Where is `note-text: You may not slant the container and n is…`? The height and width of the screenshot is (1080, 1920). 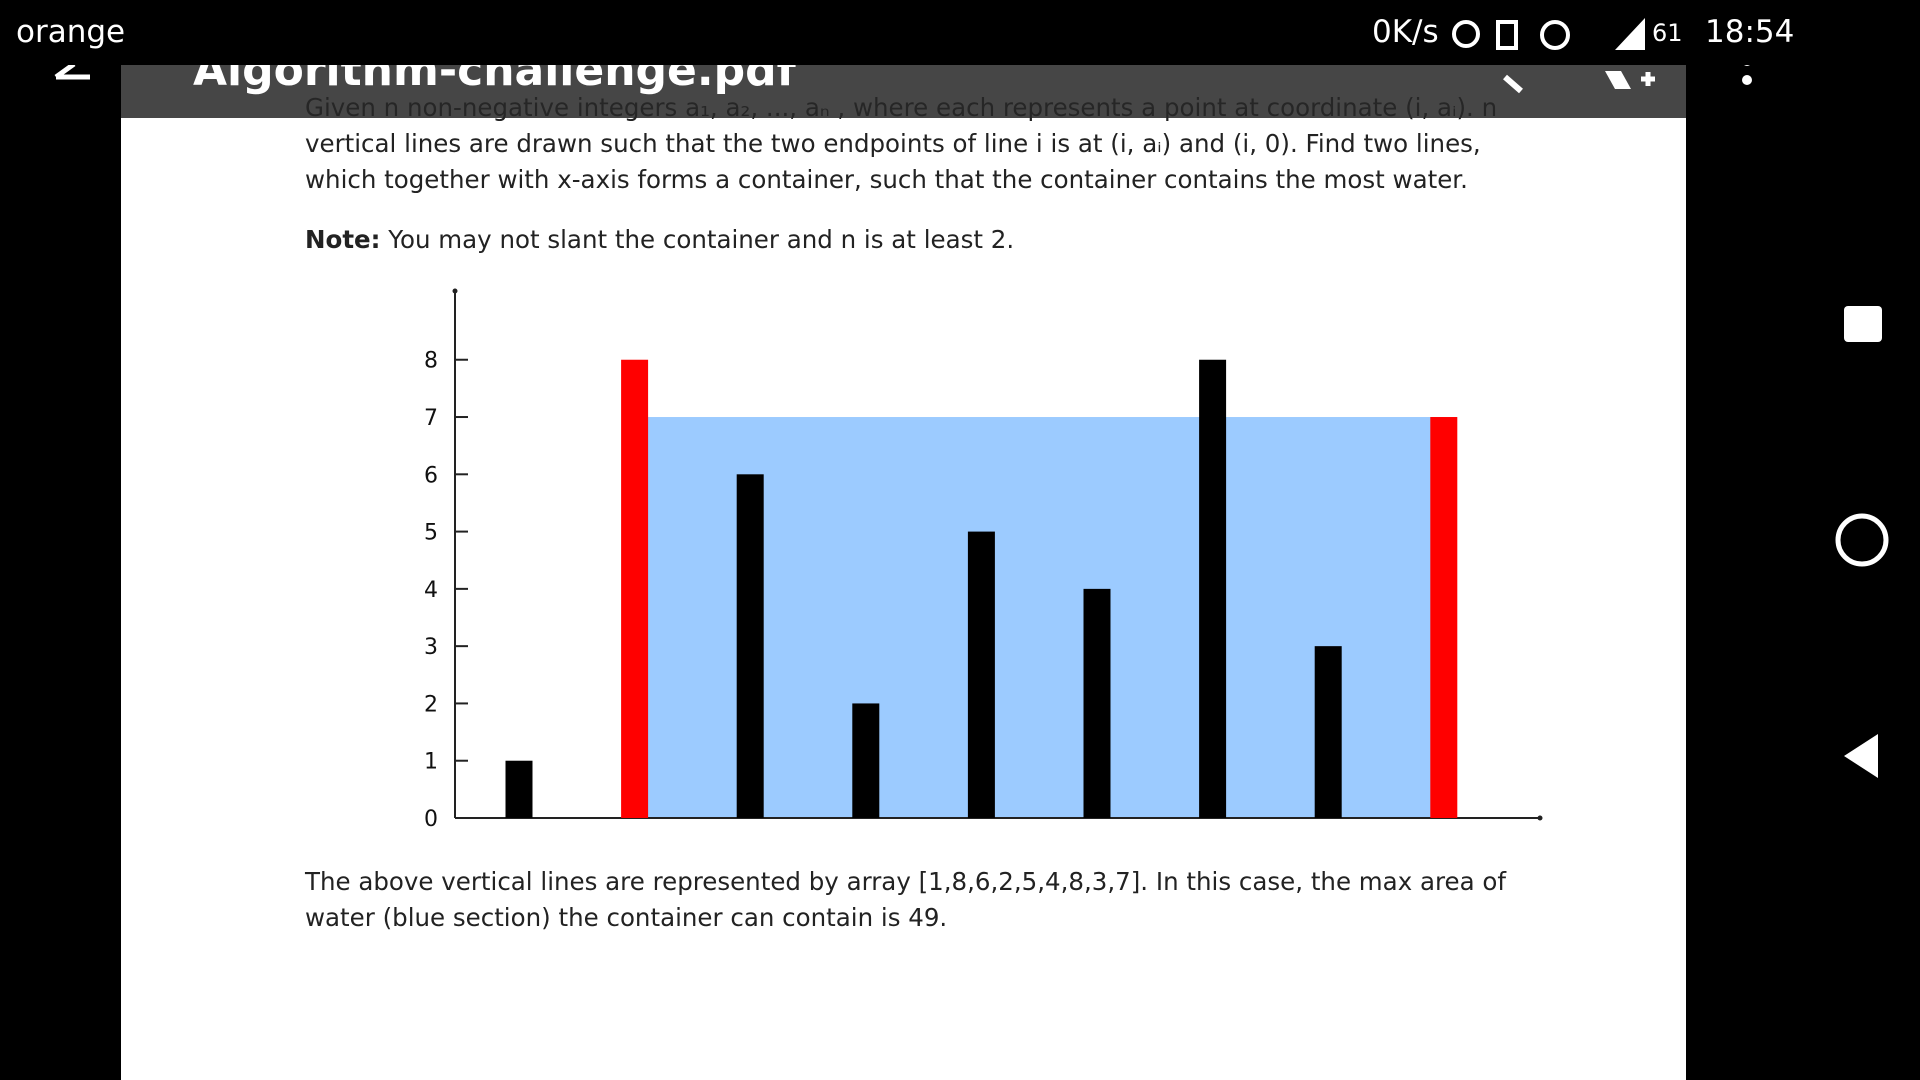 note-text: You may not slant the container and n is… is located at coordinates (701, 239).